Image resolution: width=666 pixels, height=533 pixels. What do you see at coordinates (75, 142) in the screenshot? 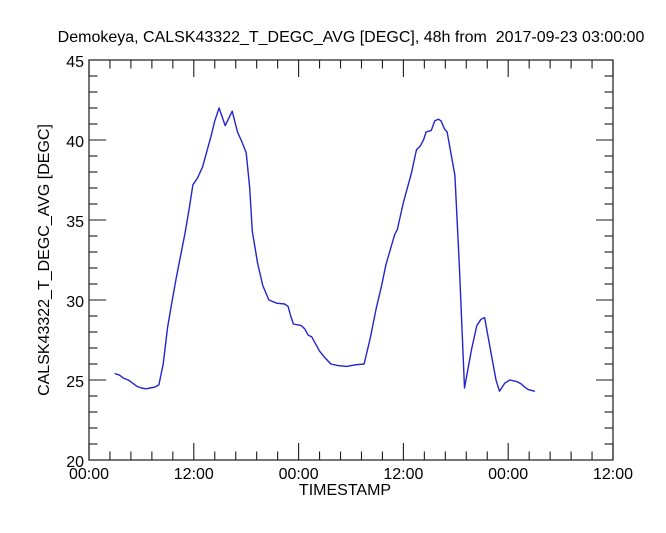
I see `y-tick-label: 40` at bounding box center [75, 142].